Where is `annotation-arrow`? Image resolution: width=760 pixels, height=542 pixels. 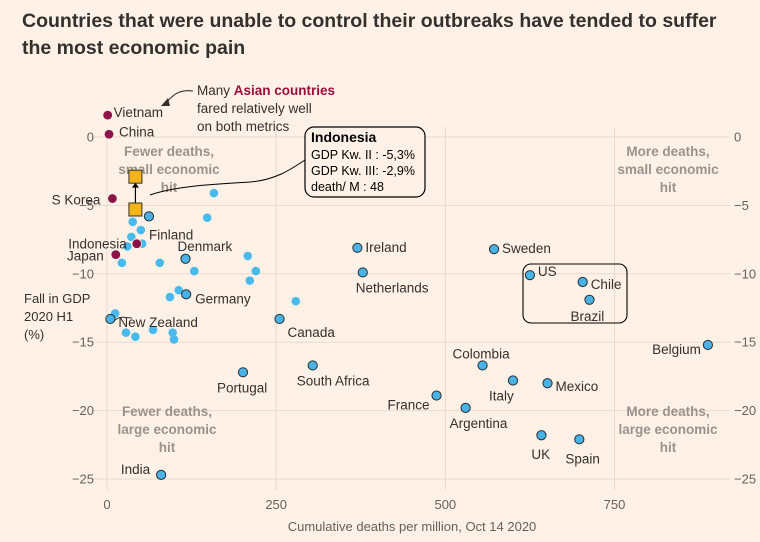
annotation-arrow is located at coordinates (179, 97).